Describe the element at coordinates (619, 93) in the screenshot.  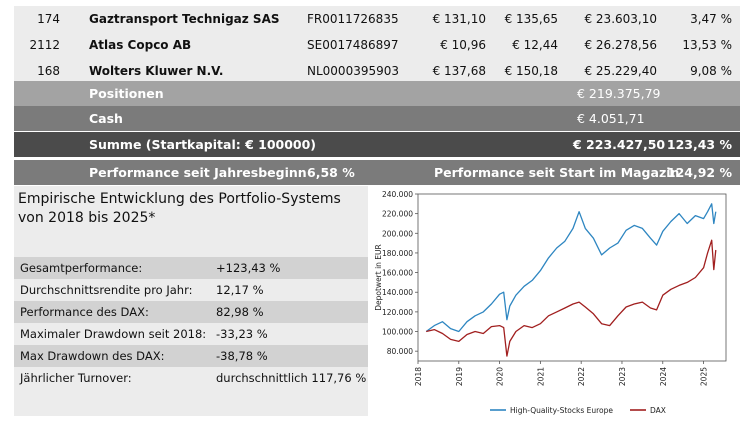
I see `positions-value: € 219.375,79` at that location.